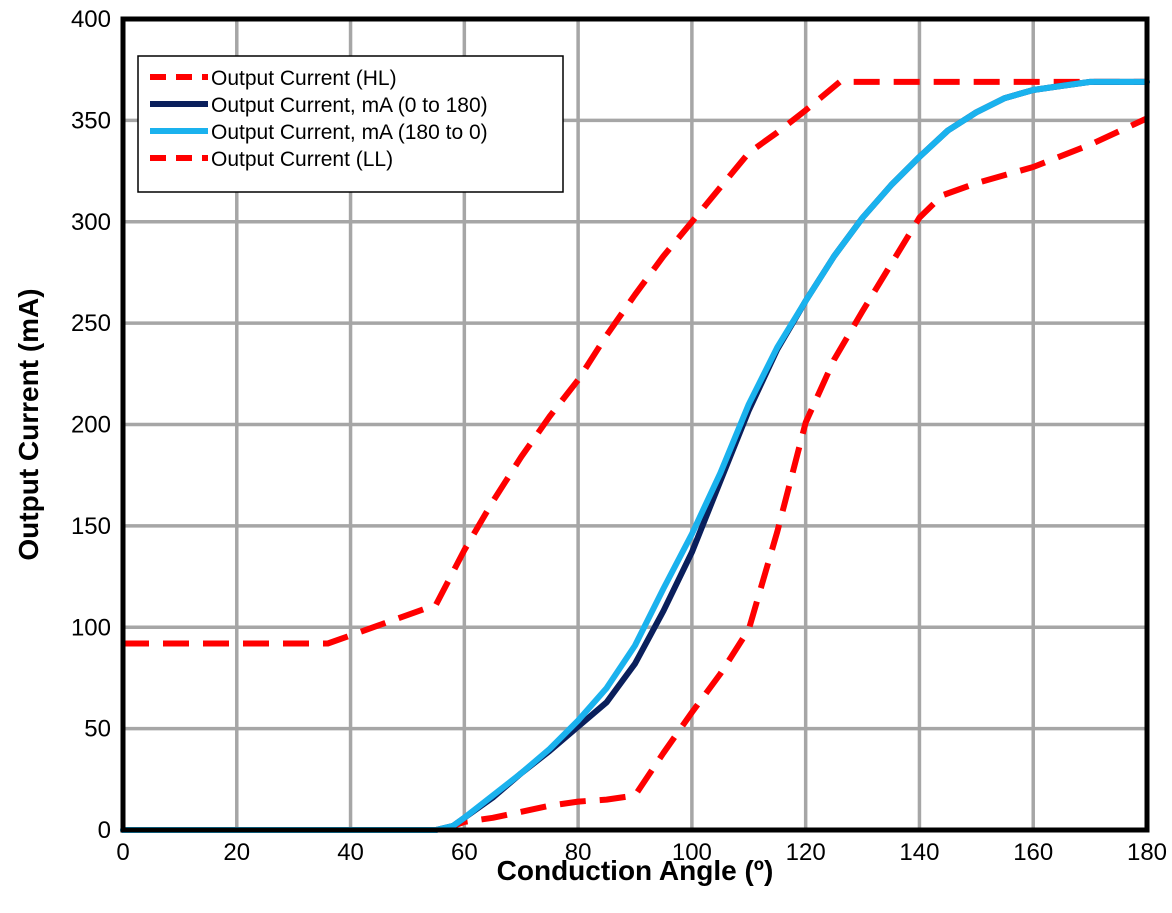  I want to click on y-tick-label: 300, so click(91, 222).